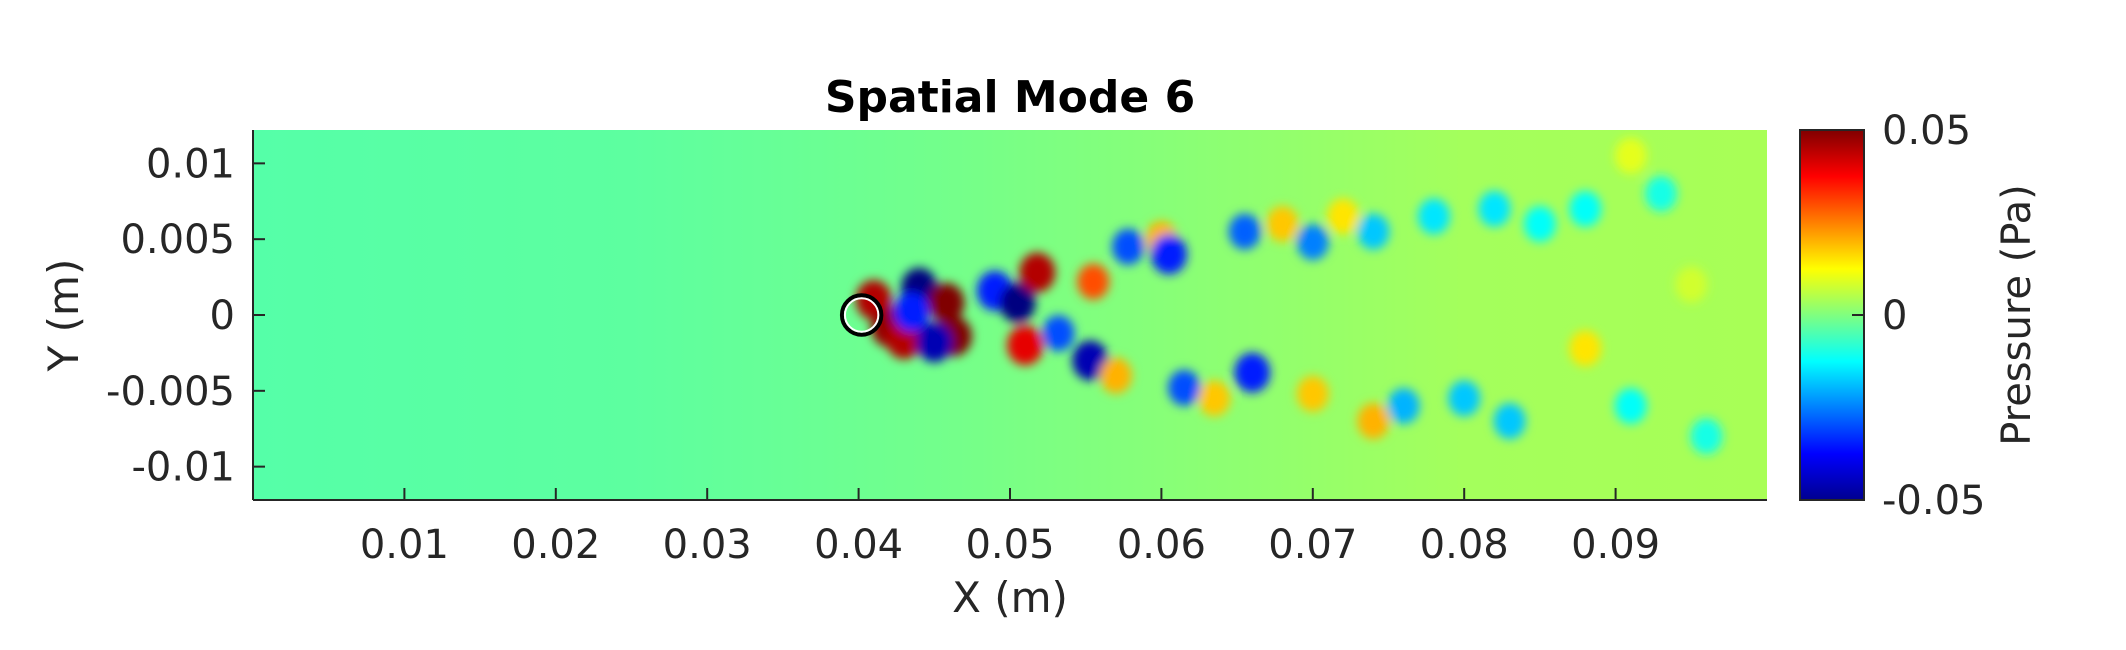  I want to click on y-tick-label: -0.005, so click(170, 392).